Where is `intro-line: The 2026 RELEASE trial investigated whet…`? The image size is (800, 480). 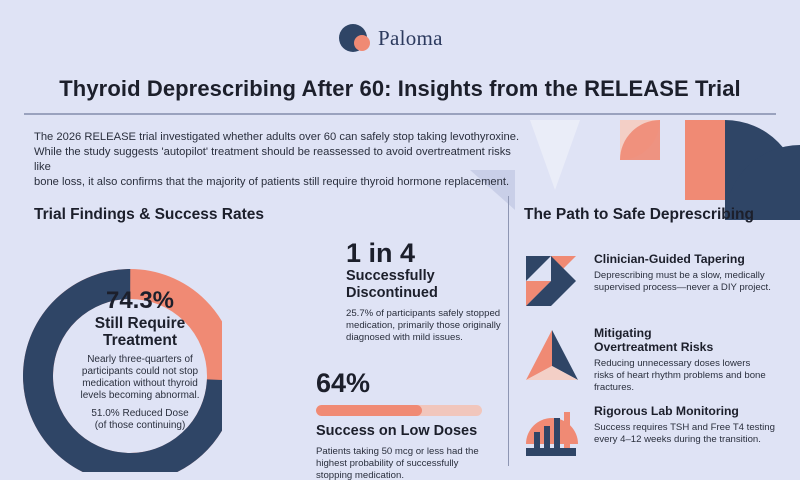 intro-line: The 2026 RELEASE trial investigated whet… is located at coordinates (277, 137).